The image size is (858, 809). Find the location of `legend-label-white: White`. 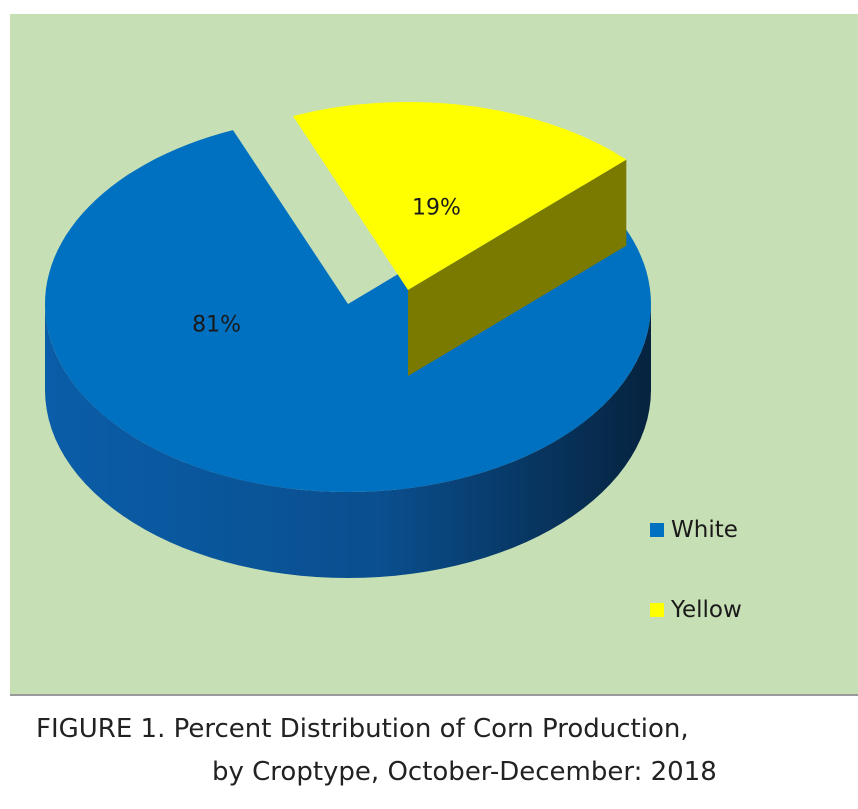

legend-label-white: White is located at coordinates (704, 530).